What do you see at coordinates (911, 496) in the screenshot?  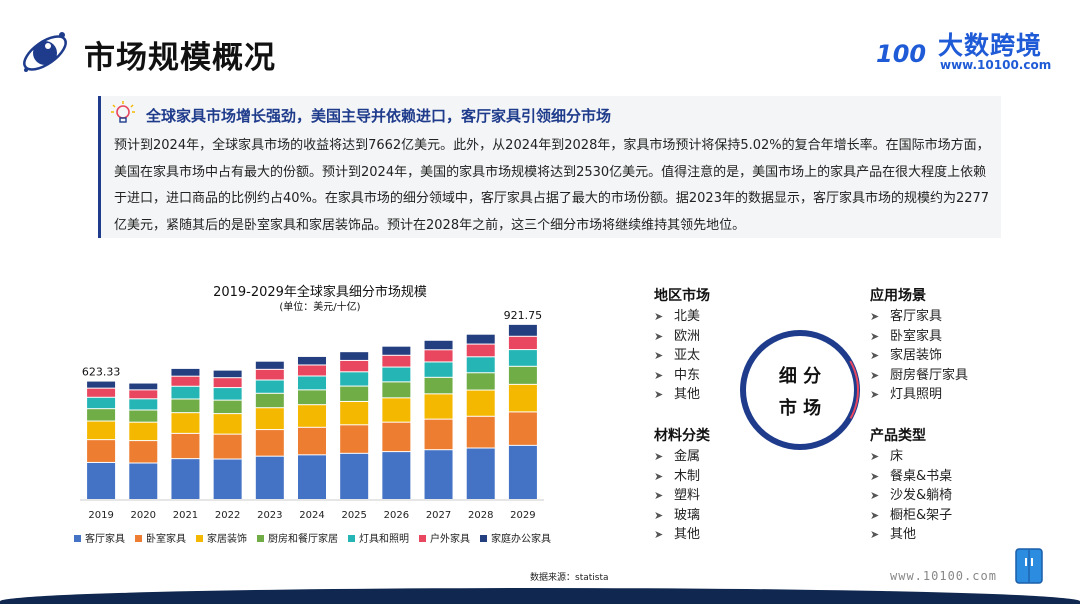 I see `list-item: ➤ 沙发&躺椅` at bounding box center [911, 496].